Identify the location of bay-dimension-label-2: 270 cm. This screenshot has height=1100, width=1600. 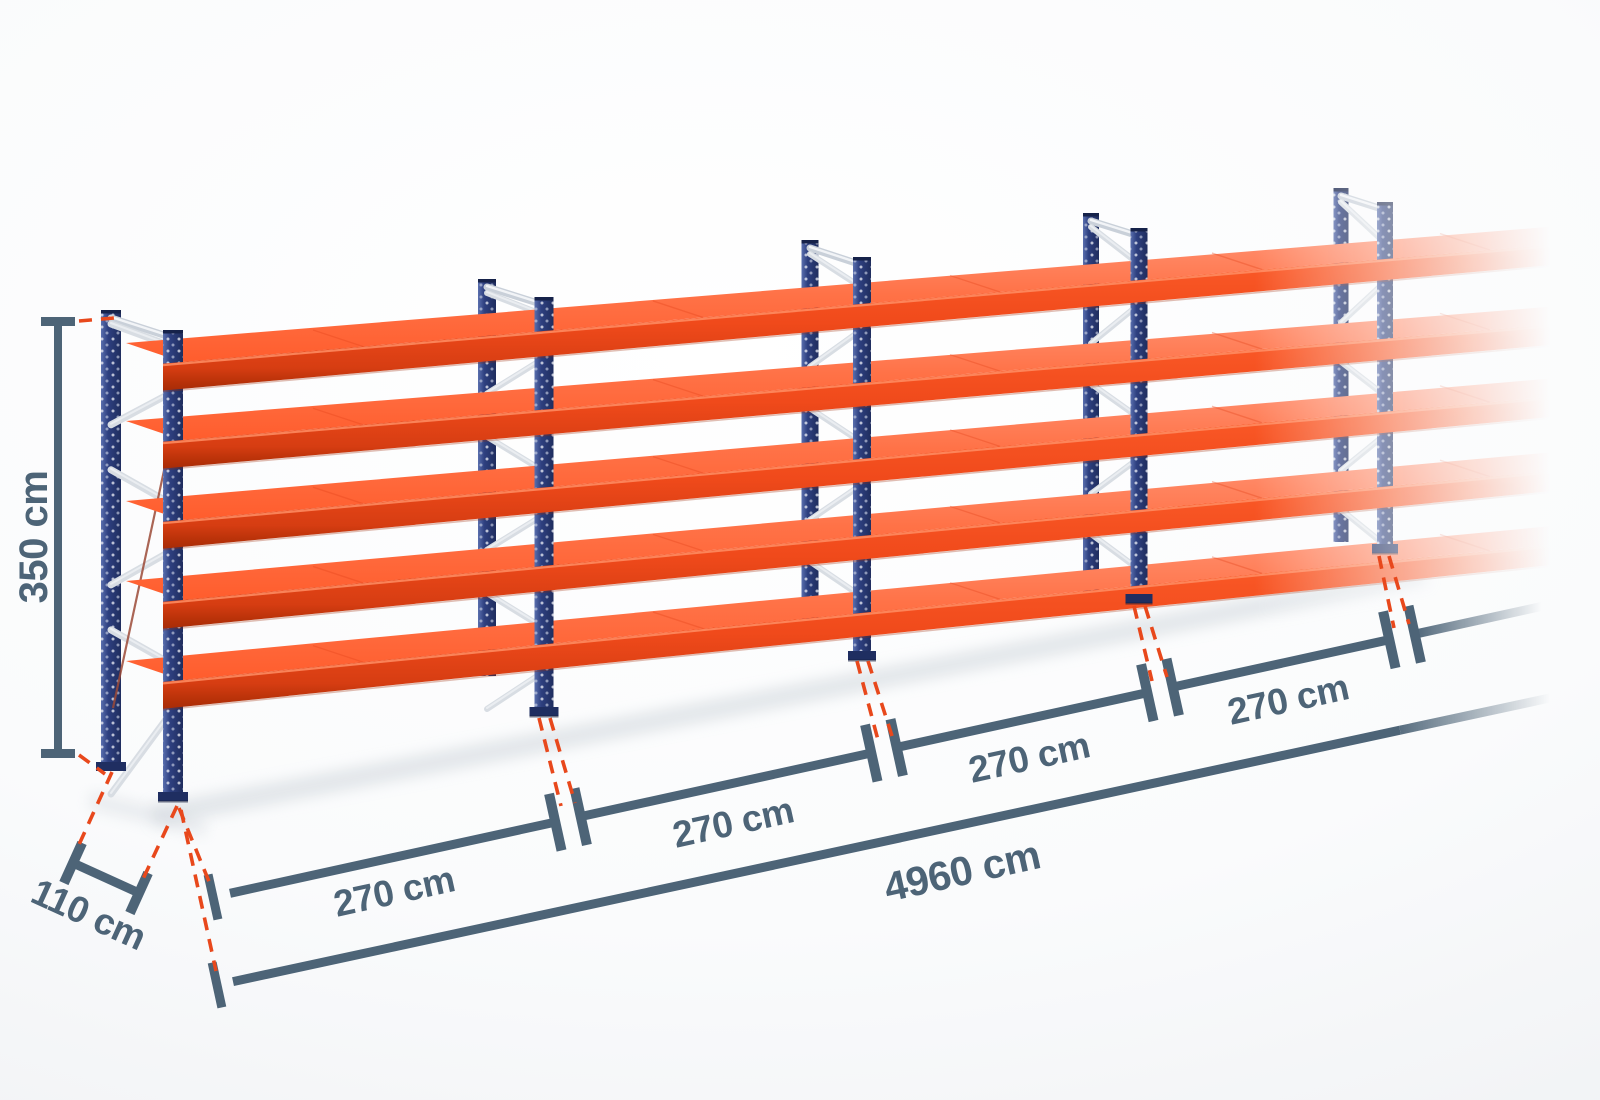
(733, 822).